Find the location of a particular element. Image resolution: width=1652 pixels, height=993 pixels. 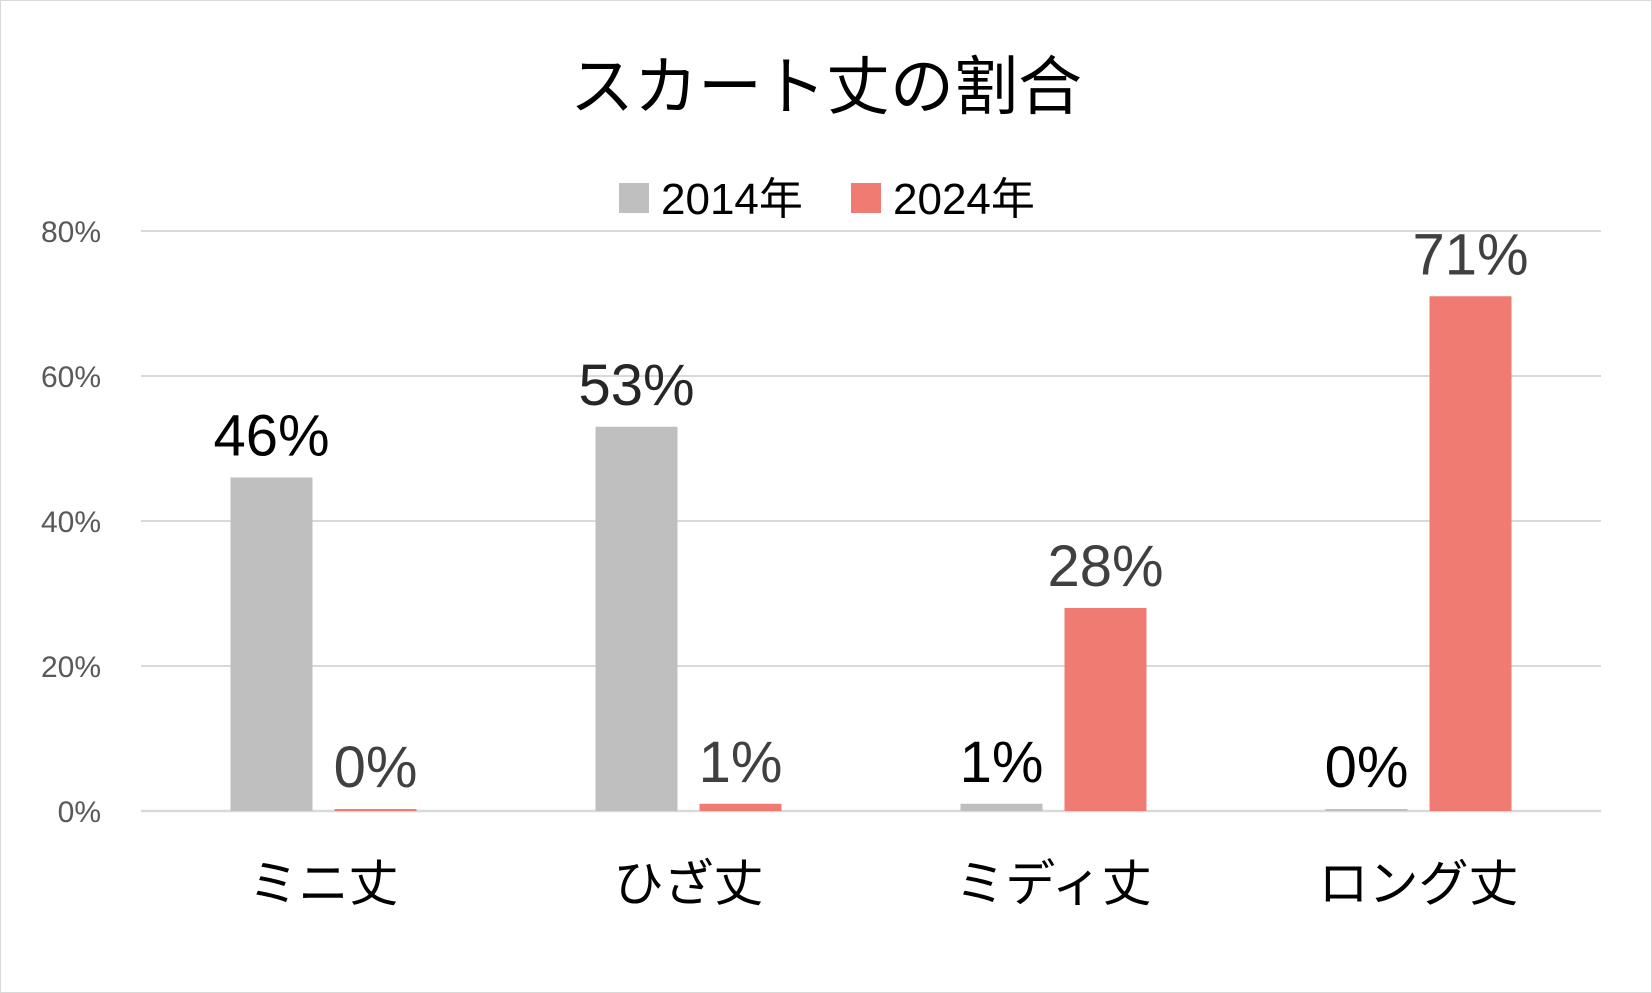

y-tick-label: 60% is located at coordinates (71, 377).